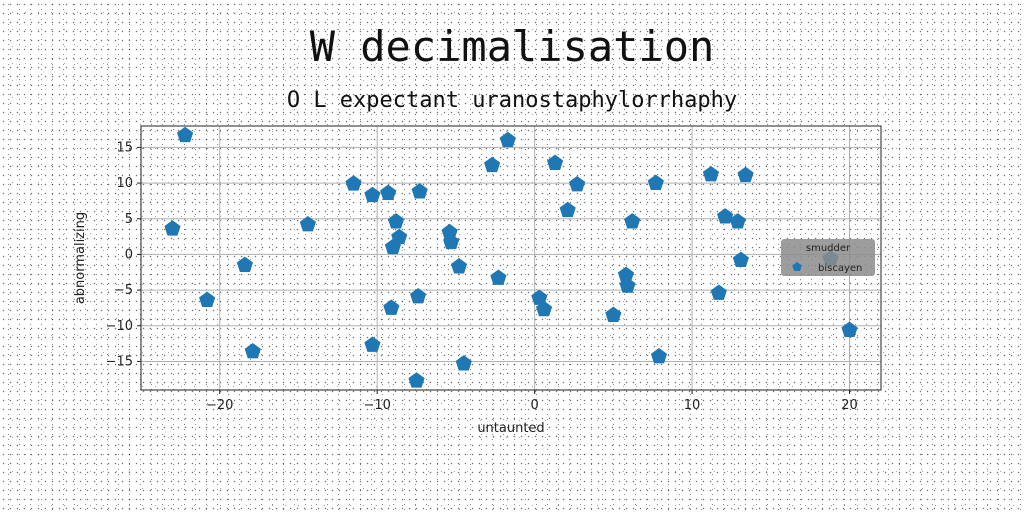 The image size is (1024, 512). Describe the element at coordinates (692, 405) in the screenshot. I see `x-tick-label: 10` at that location.